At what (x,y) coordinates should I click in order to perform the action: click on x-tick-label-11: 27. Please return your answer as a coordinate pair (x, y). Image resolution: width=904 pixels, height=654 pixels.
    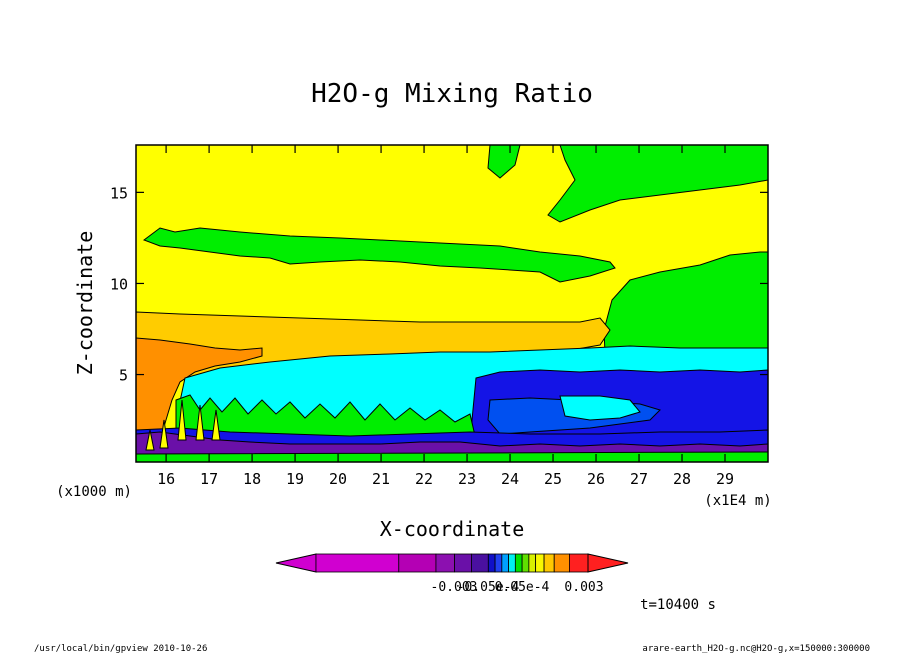
    Looking at the image, I should click on (639, 479).